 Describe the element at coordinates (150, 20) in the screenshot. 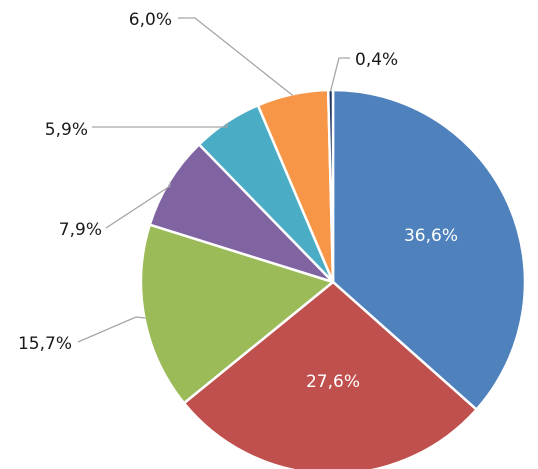

I see `data-label-6: 6,0%` at that location.